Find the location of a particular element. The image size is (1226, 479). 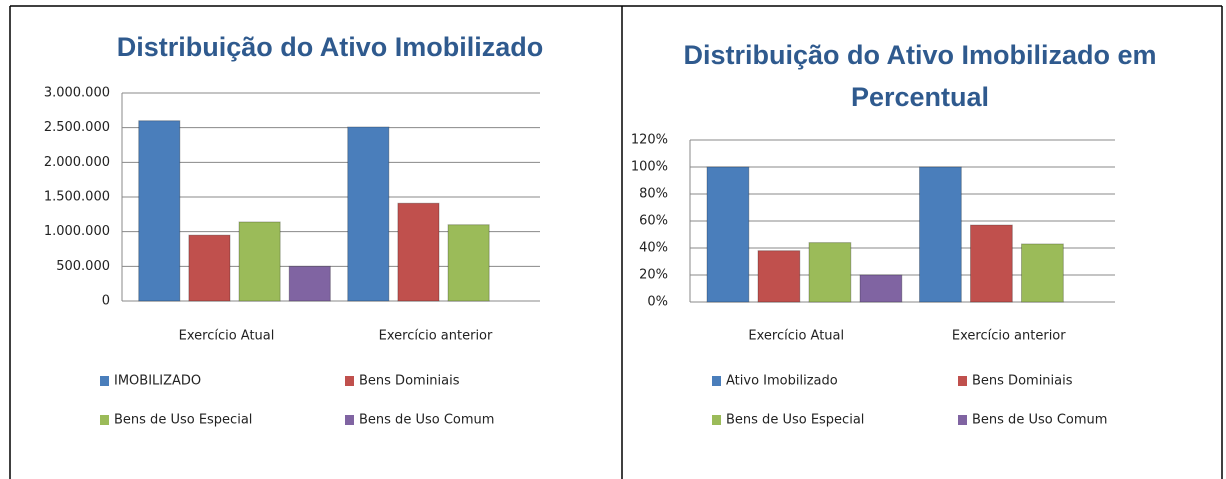

y-tick-label: 500.000 is located at coordinates (83, 266).